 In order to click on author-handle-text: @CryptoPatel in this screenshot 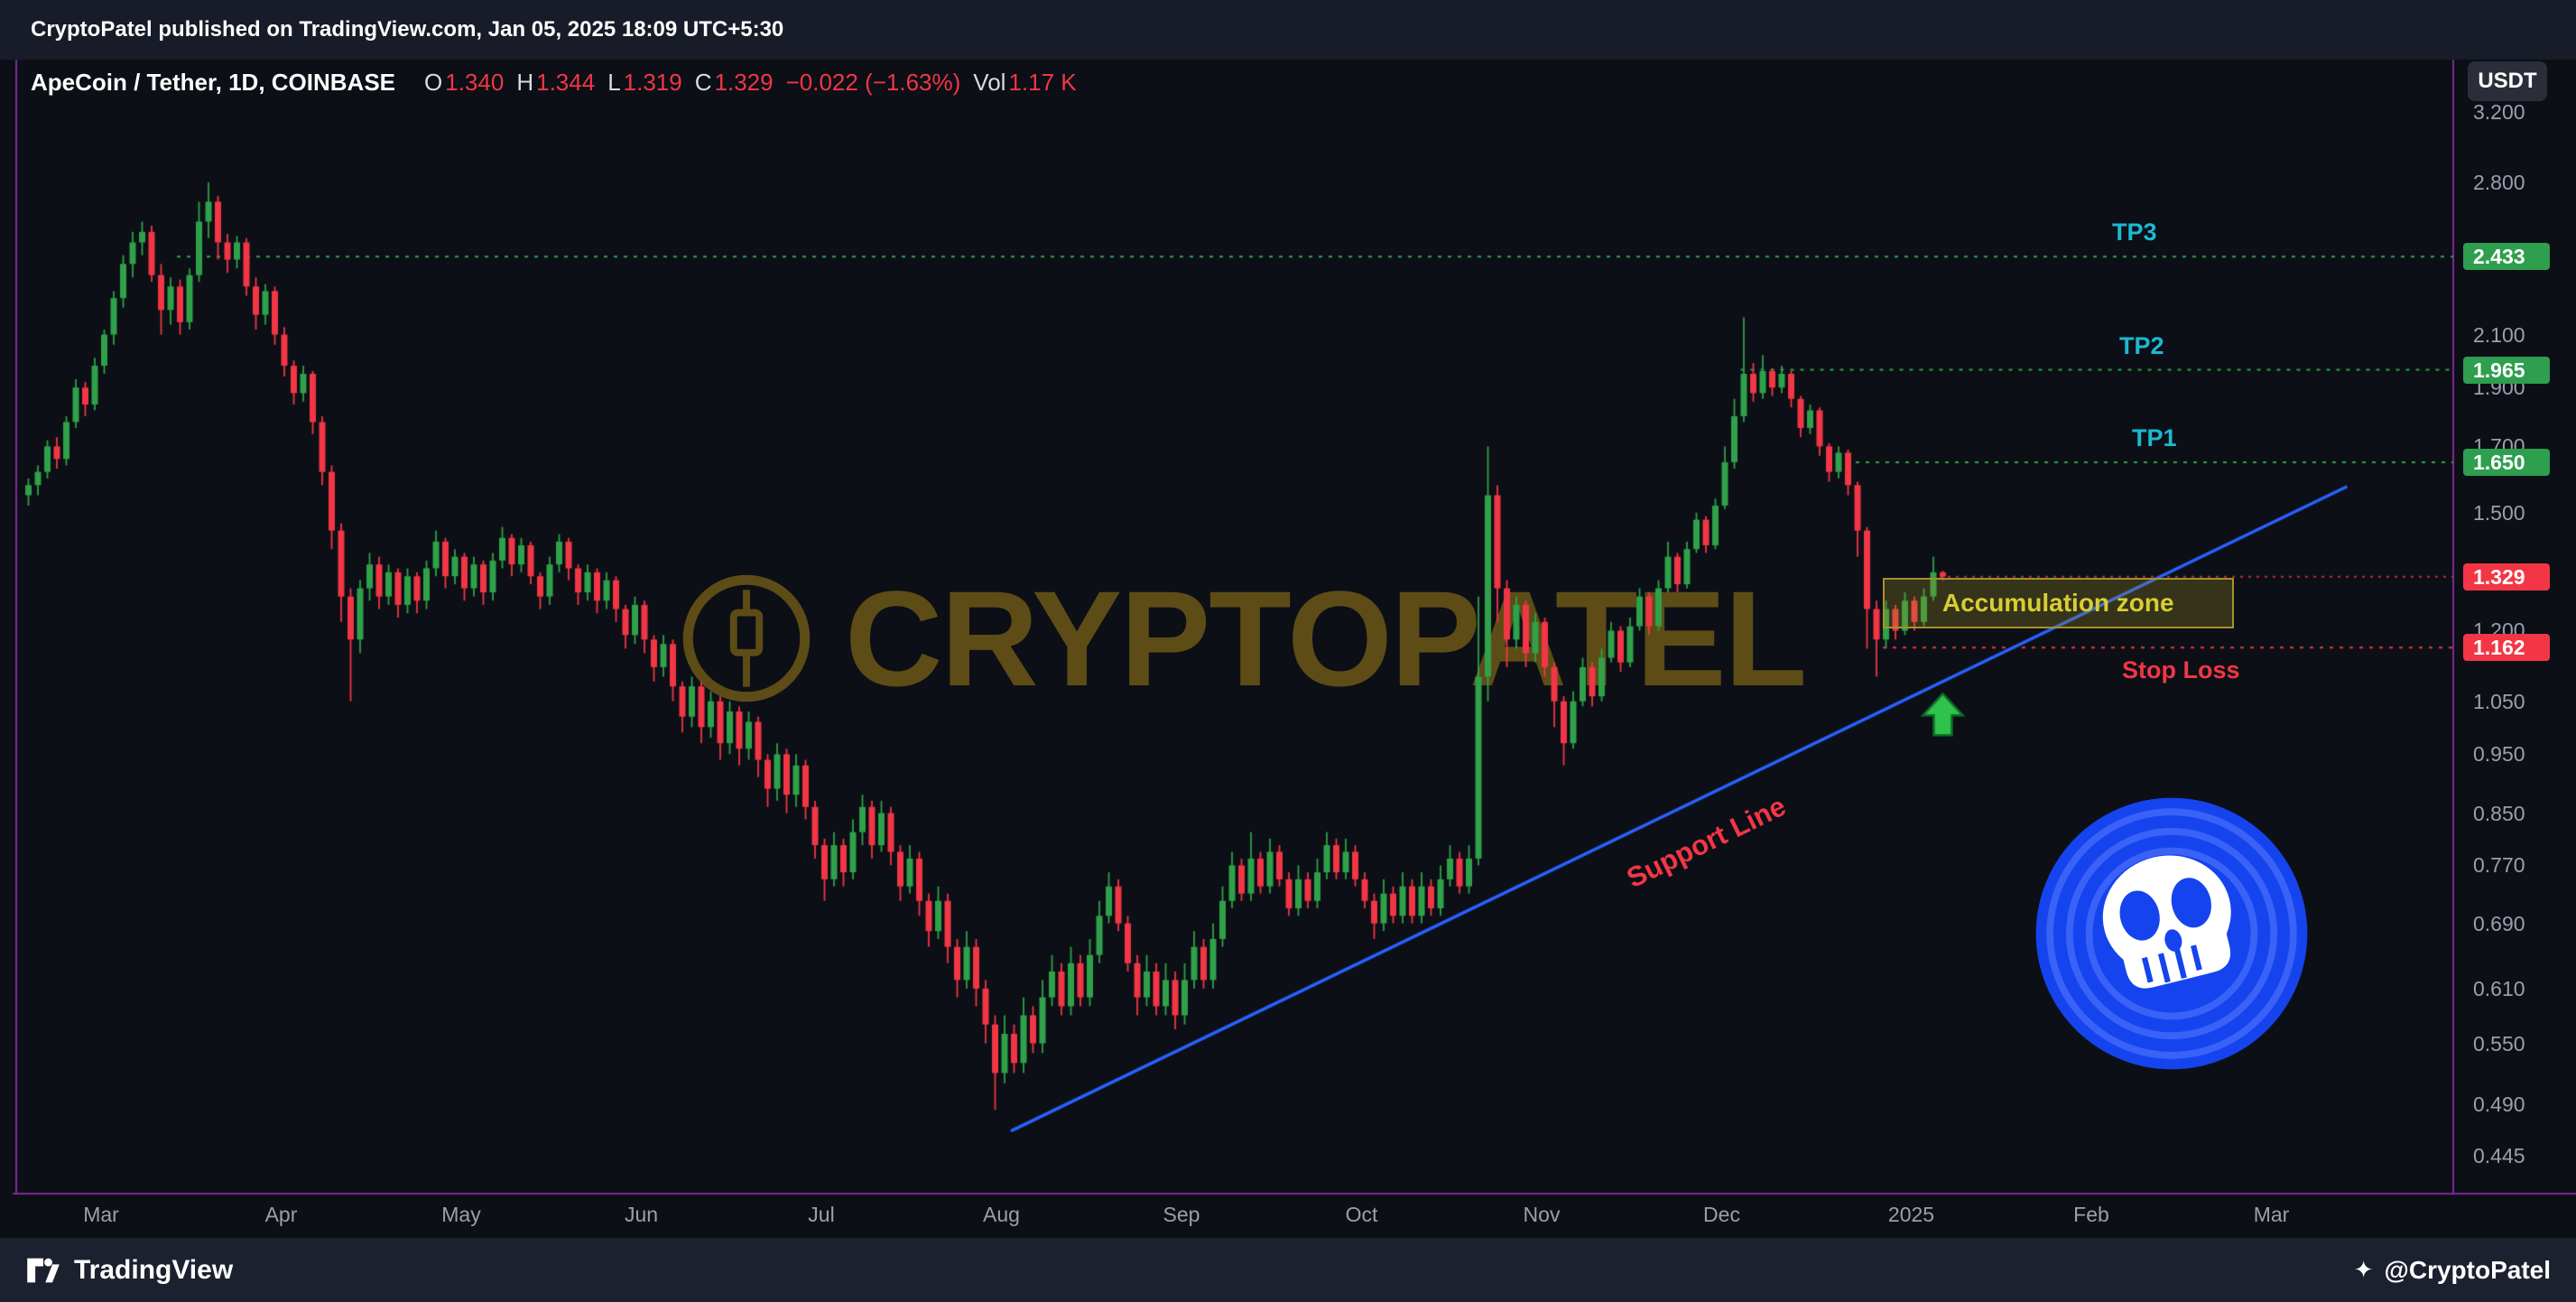, I will do `click(2467, 1269)`.